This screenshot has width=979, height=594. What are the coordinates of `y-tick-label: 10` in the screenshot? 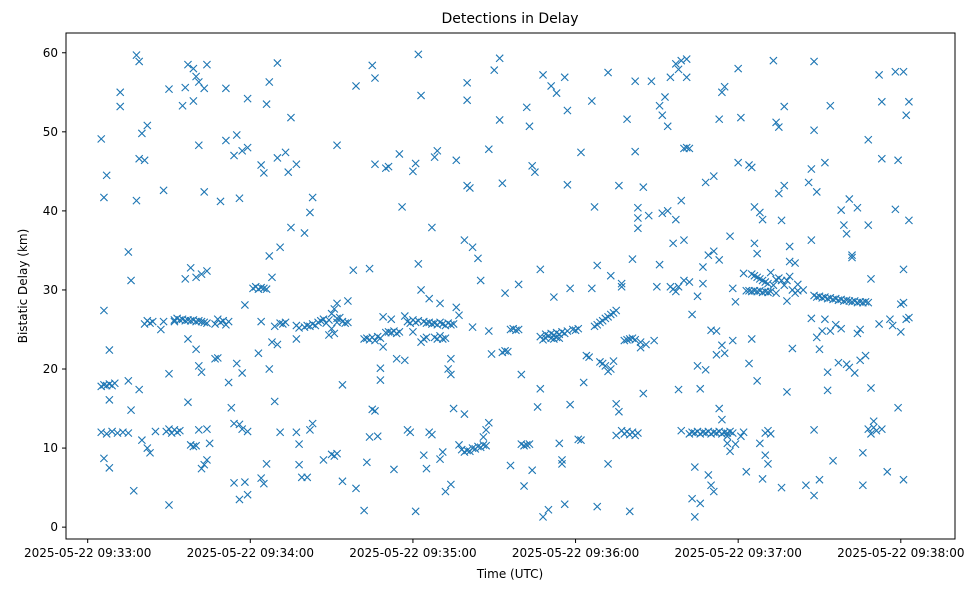 It's located at (50, 448).